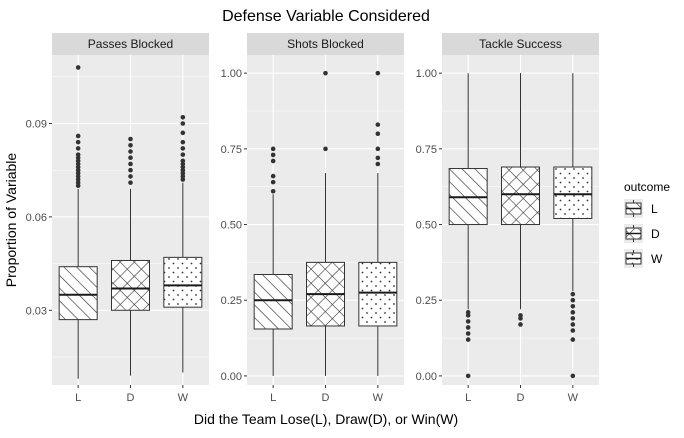 This screenshot has height=438, width=684. What do you see at coordinates (36, 311) in the screenshot?
I see `y-tick-label: 0.03` at bounding box center [36, 311].